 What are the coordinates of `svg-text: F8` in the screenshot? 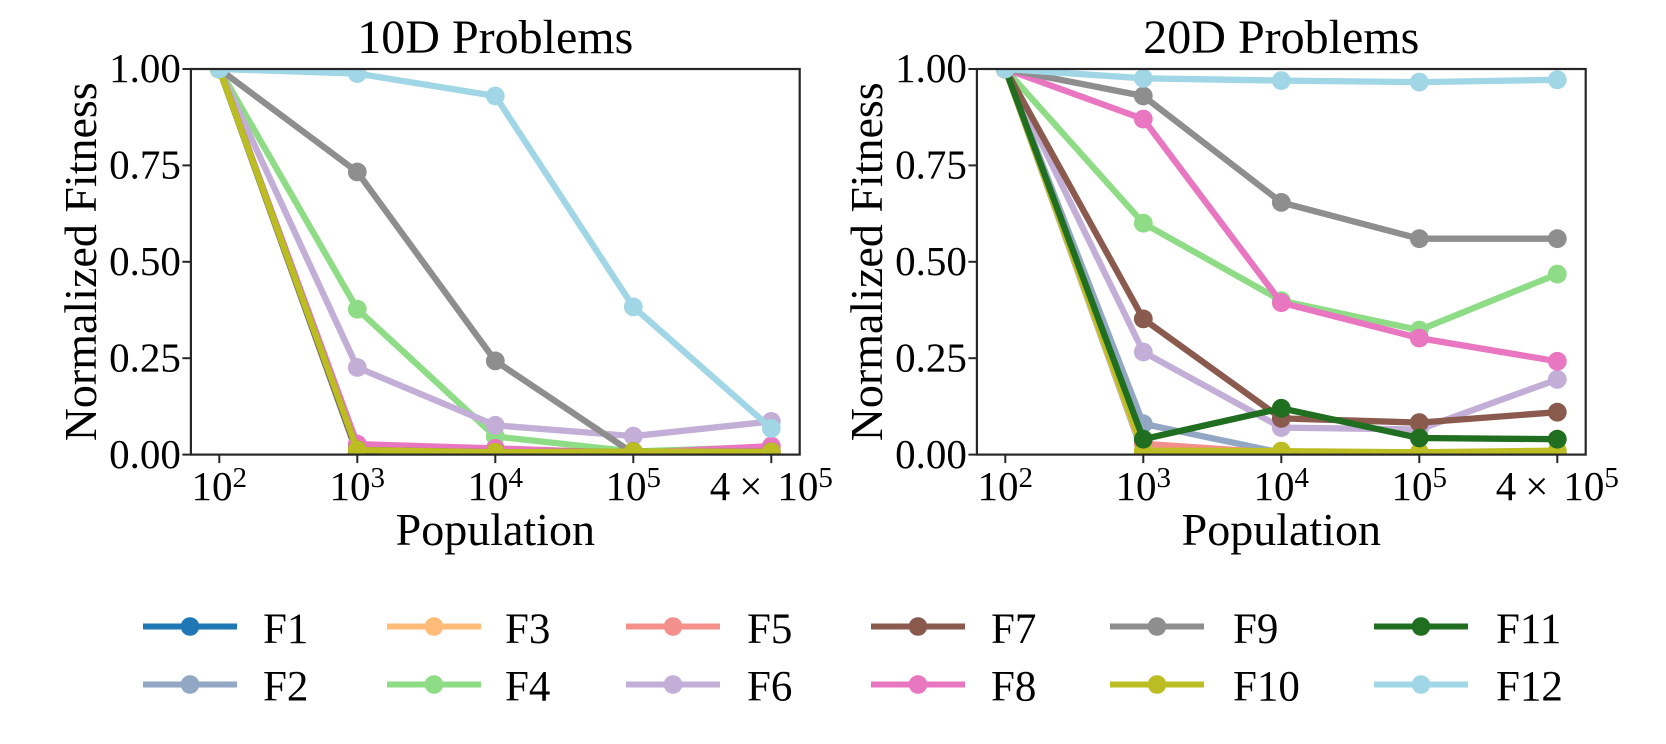 It's located at (1013, 687).